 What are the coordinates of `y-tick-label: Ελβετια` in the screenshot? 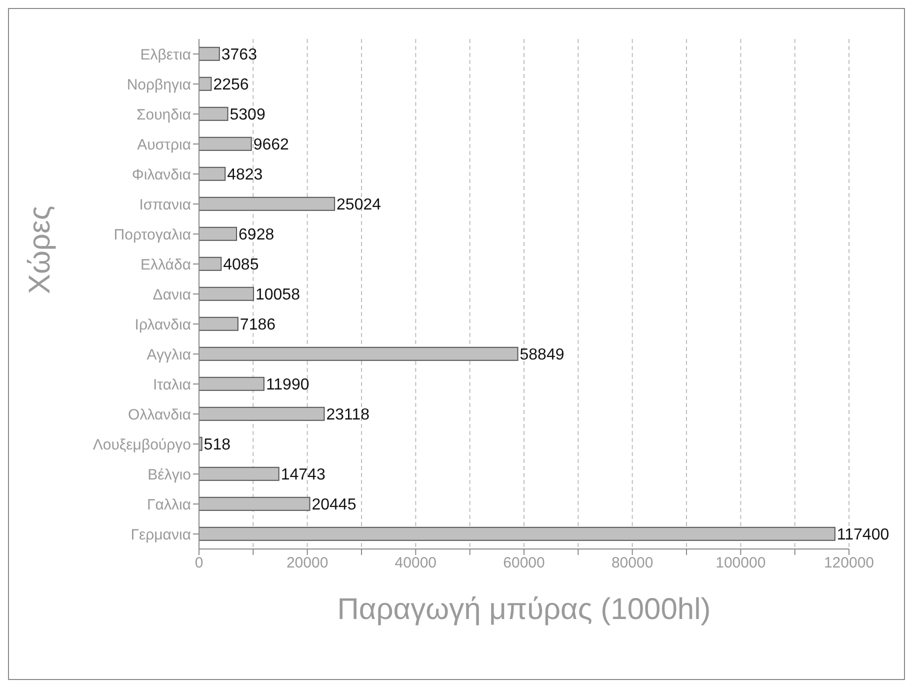 It's located at (166, 55).